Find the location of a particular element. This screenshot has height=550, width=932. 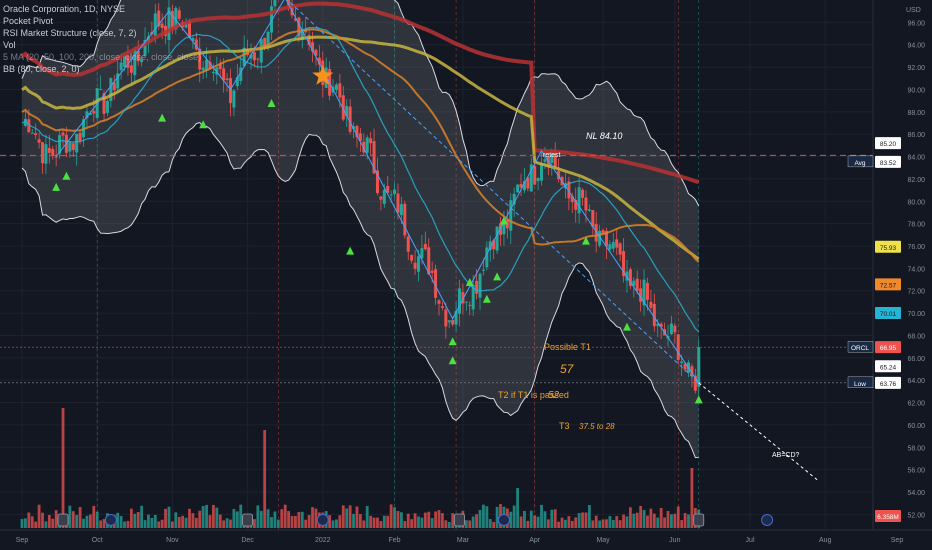

time-axis-ticks: Sep Oct Nov Dec 2022 Feb Mar Apr May Jun Jul Aug Sep is located at coordinates (460, 540).